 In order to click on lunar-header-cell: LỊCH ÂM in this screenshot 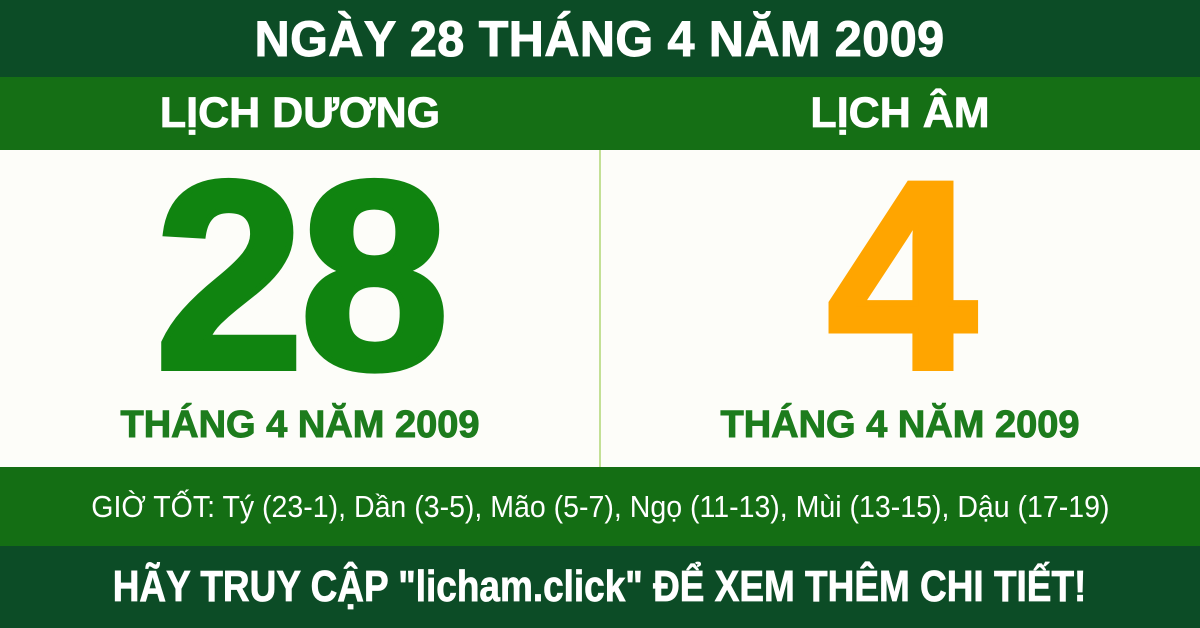, I will do `click(900, 113)`.